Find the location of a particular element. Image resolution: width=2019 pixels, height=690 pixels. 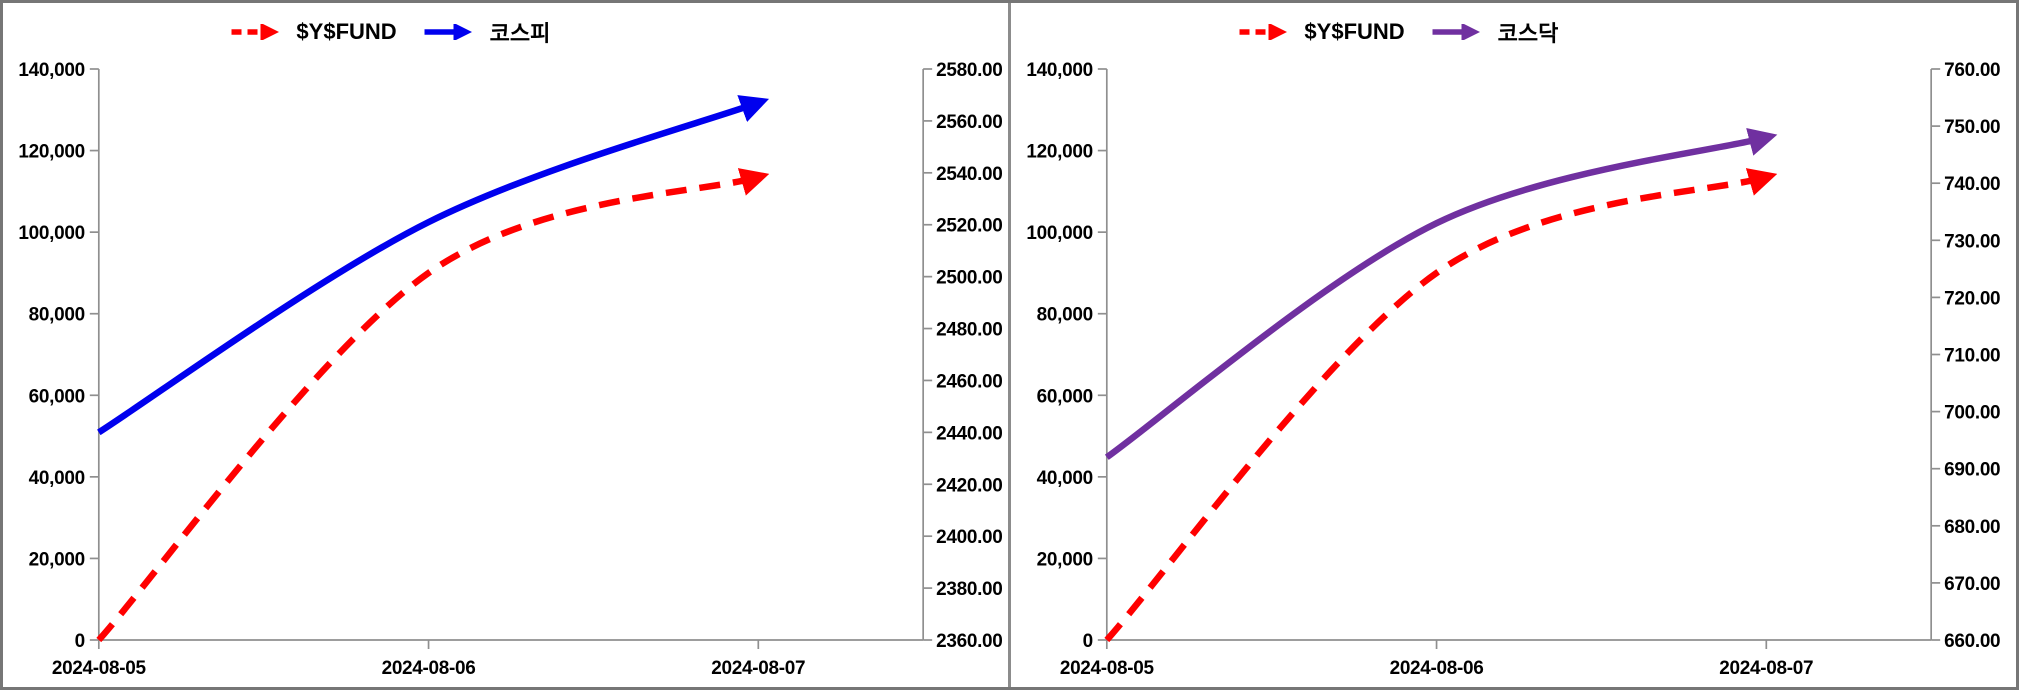

right-axis-tick-label: 720.00 is located at coordinates (1972, 298).